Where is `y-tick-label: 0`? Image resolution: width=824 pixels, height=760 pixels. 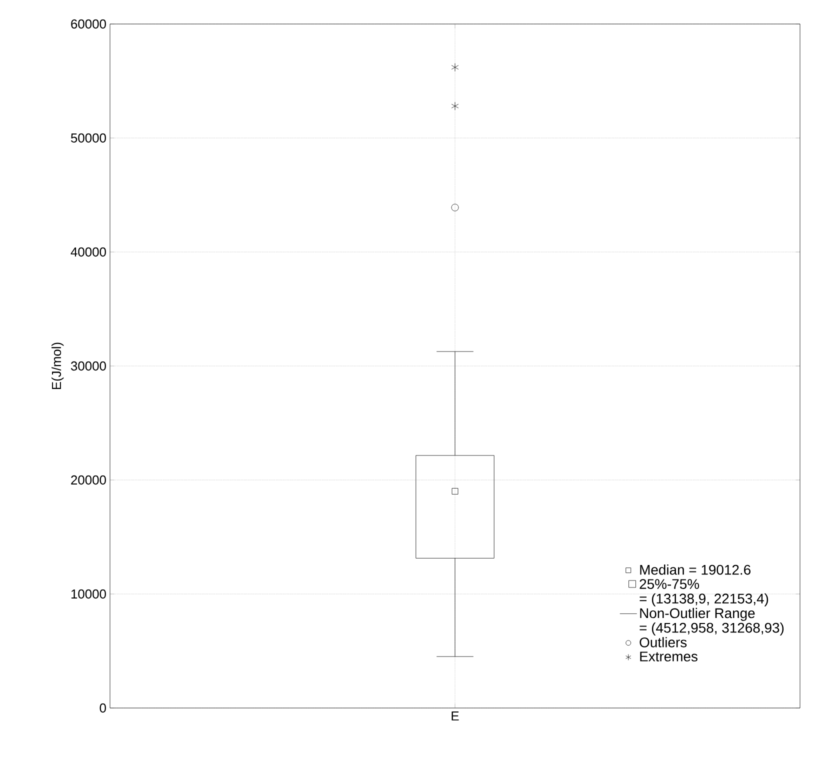
y-tick-label: 0 is located at coordinates (103, 708).